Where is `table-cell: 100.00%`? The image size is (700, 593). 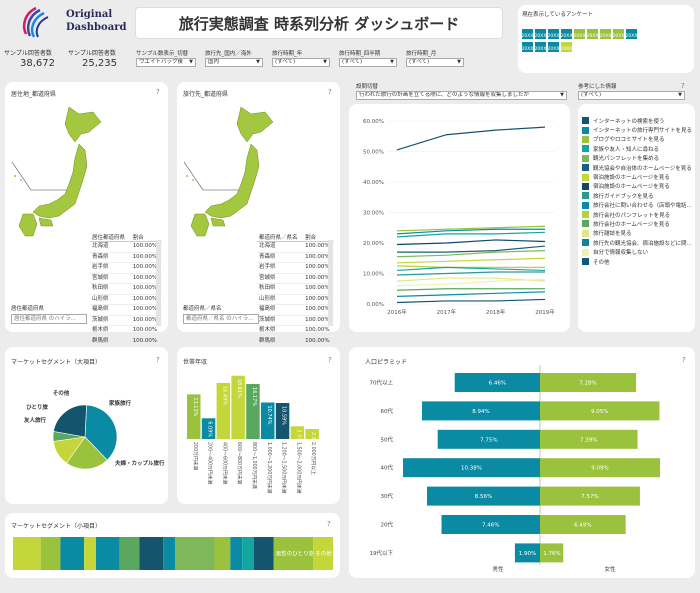 table-cell: 100.00% is located at coordinates (146, 289).